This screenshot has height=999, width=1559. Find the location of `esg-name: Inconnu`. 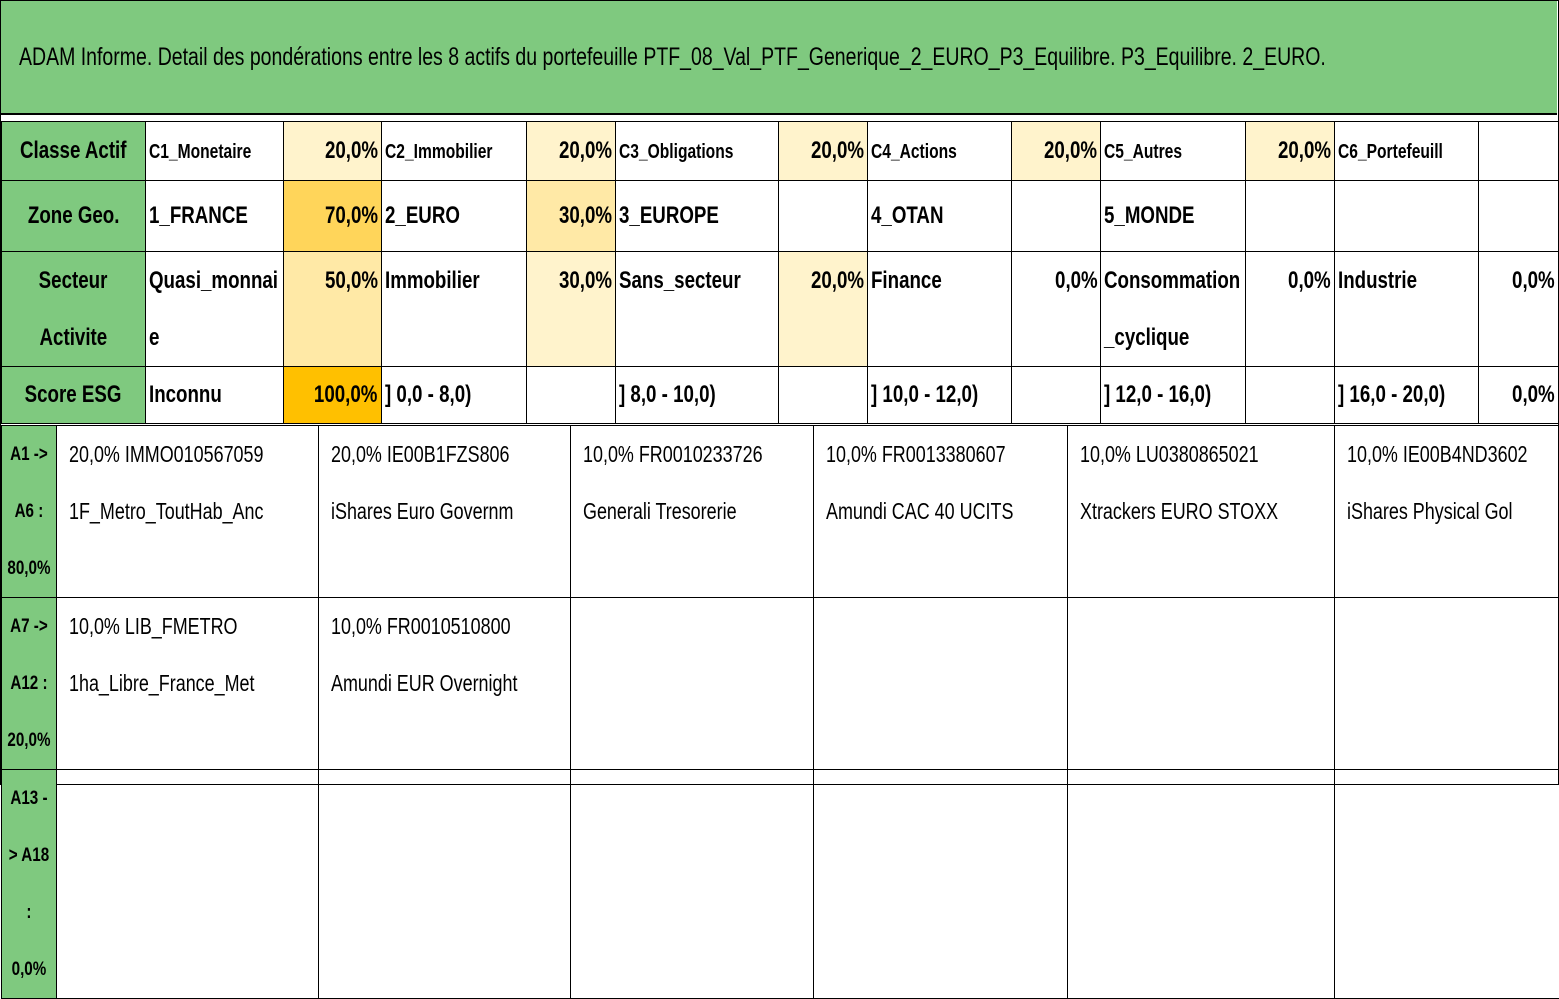

esg-name: Inconnu is located at coordinates (214, 395).